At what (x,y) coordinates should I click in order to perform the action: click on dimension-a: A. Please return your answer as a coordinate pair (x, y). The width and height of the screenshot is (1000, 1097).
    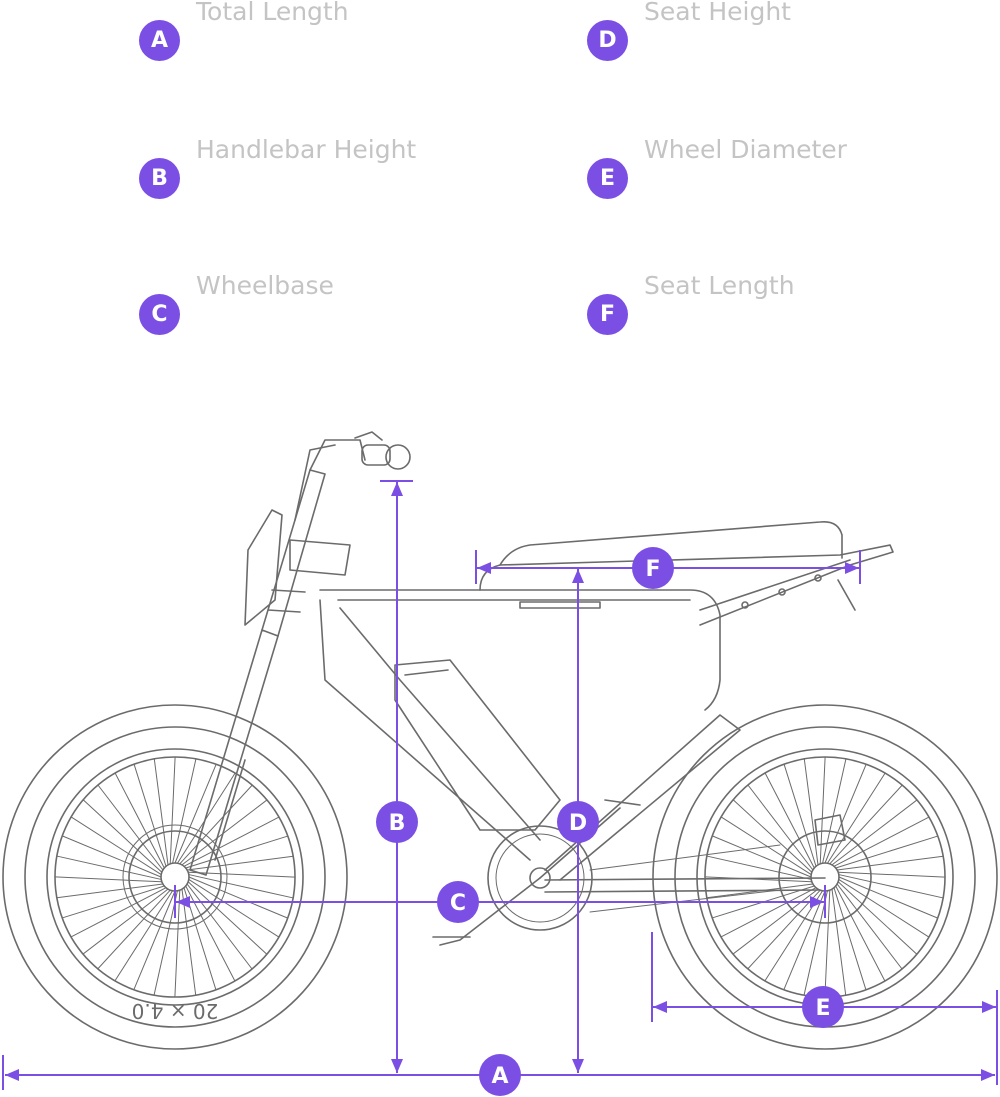
    Looking at the image, I should click on (500, 1043).